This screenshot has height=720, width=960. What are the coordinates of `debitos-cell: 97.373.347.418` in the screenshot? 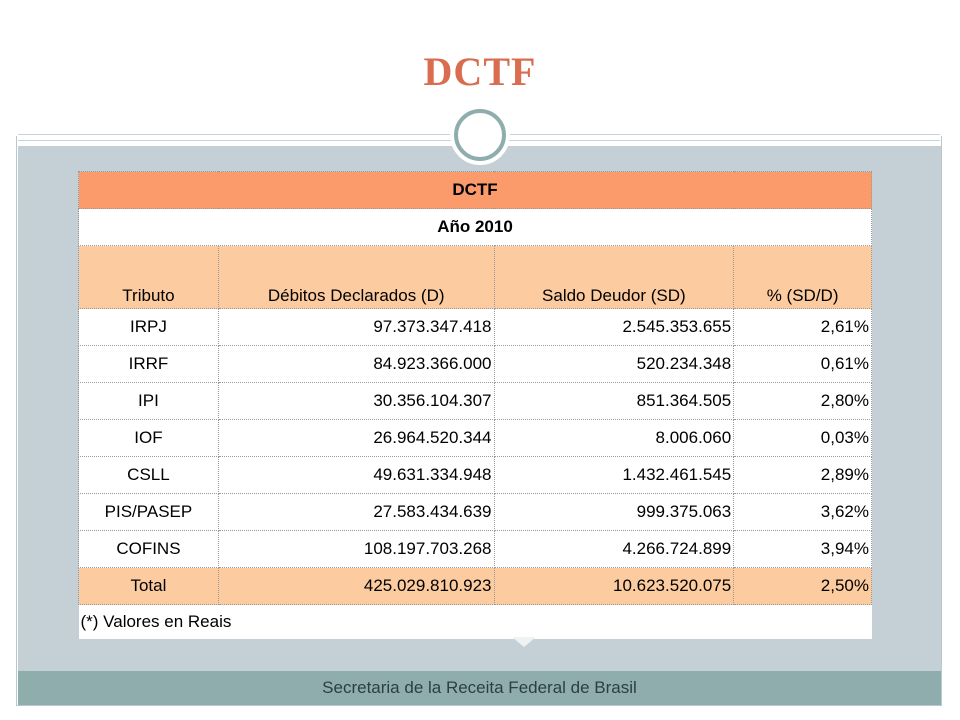 It's located at (356, 327).